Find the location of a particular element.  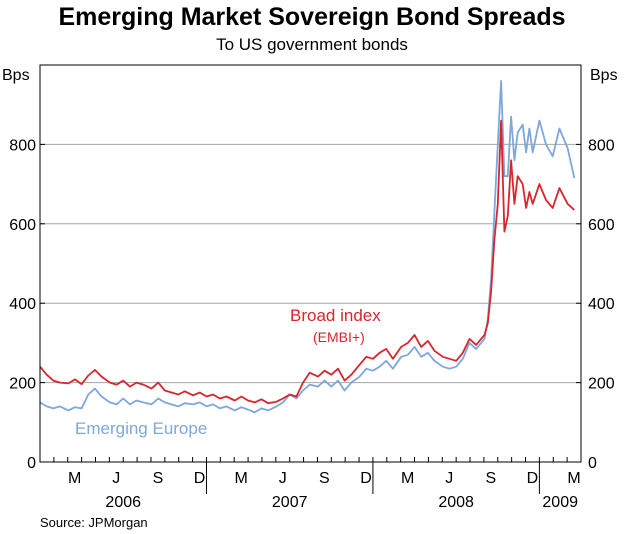

chart-title: Emerging Market Sovereign Bond Spreads is located at coordinates (312, 17).